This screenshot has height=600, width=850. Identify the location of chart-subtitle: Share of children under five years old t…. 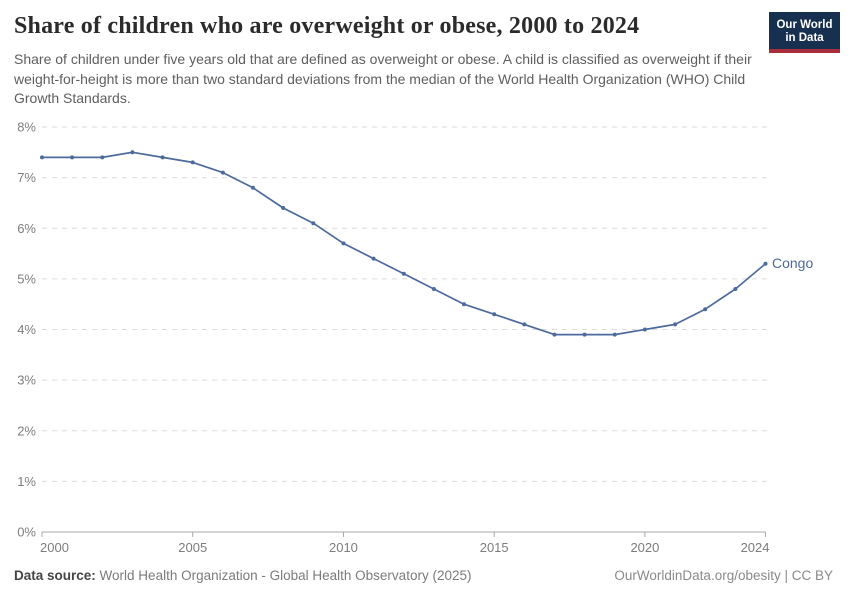
(383, 78).